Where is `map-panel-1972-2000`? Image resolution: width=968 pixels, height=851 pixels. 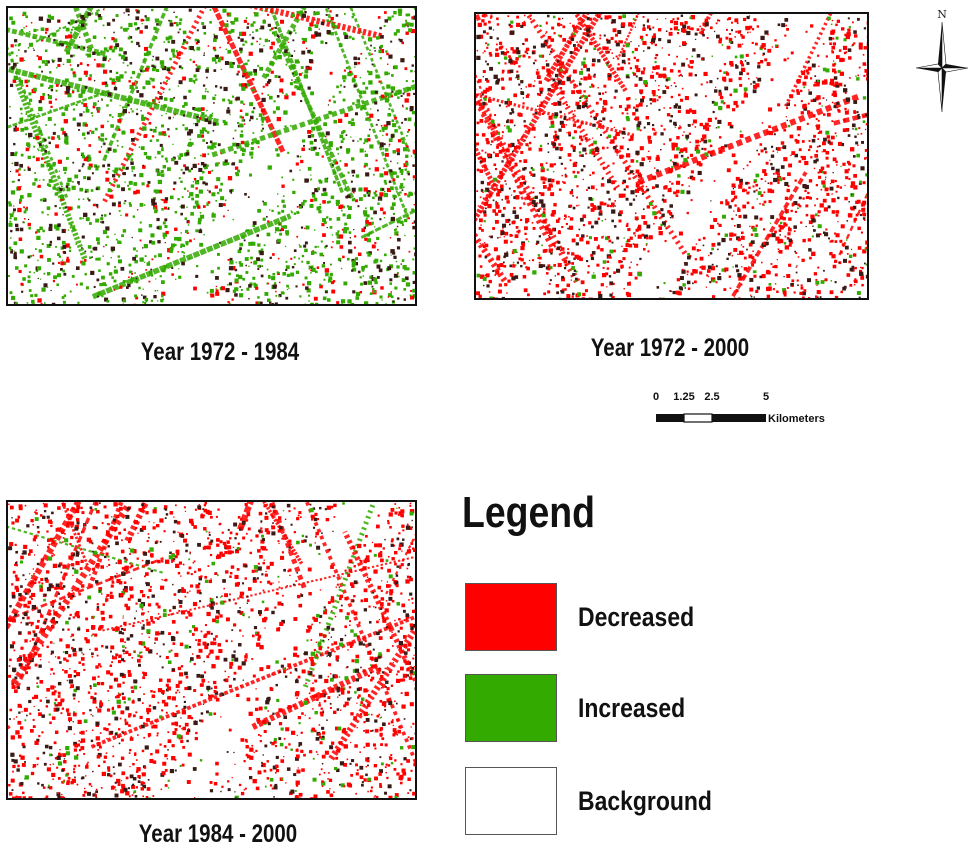 map-panel-1972-2000 is located at coordinates (671, 156).